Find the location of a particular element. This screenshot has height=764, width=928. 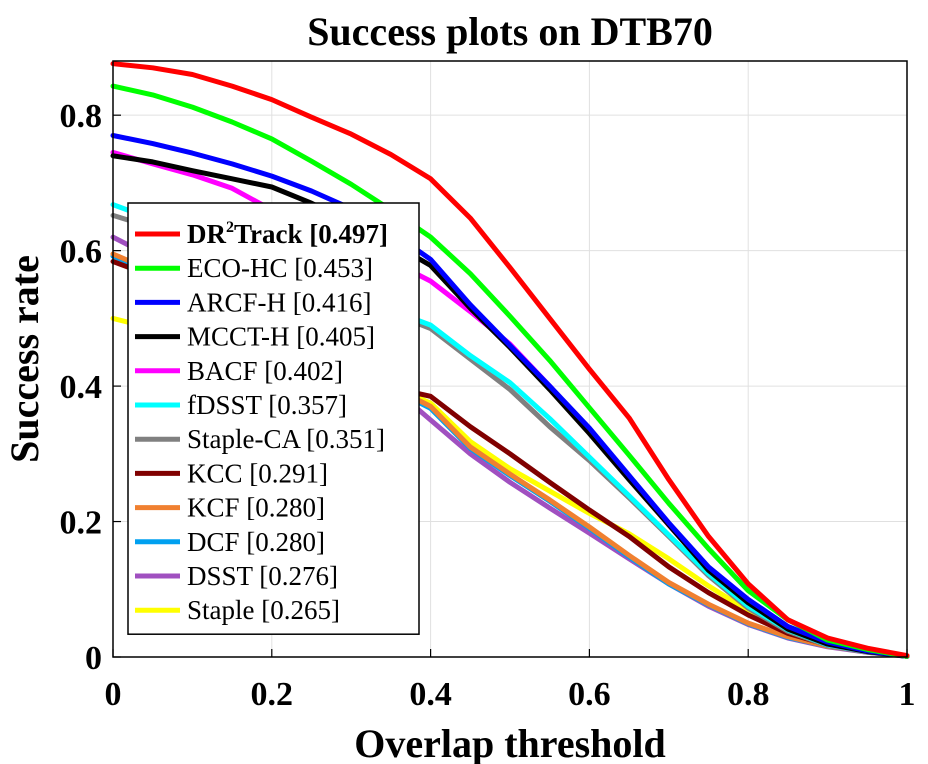

x-tick-label: 0.6 is located at coordinates (589, 694).